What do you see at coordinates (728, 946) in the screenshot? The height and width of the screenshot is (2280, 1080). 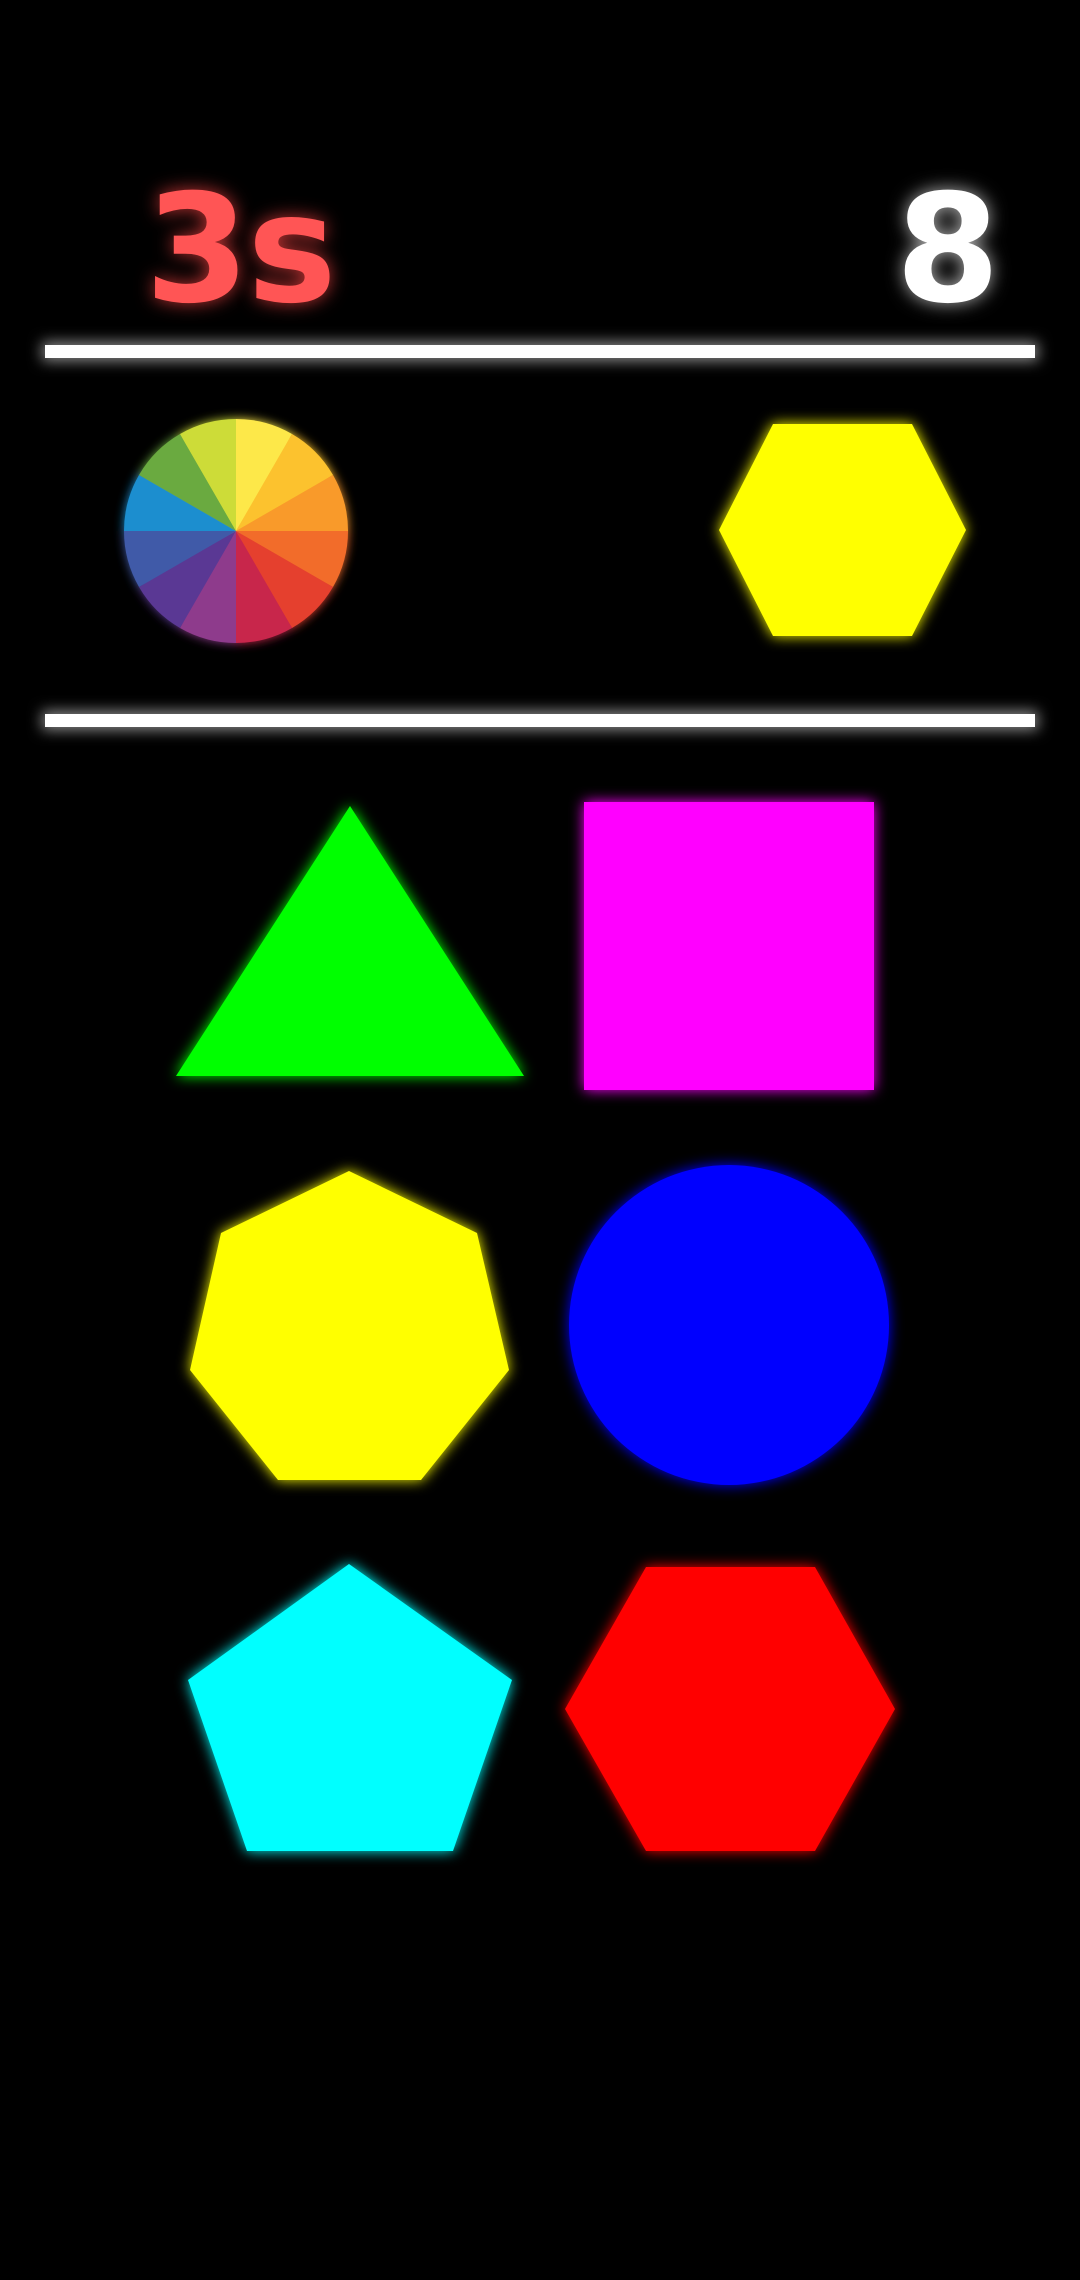 I see `choice-square-magenta` at bounding box center [728, 946].